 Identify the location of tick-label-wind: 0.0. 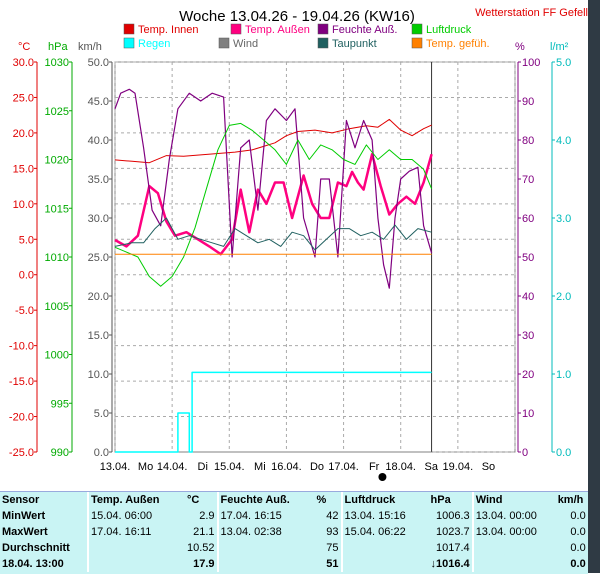
(101, 453).